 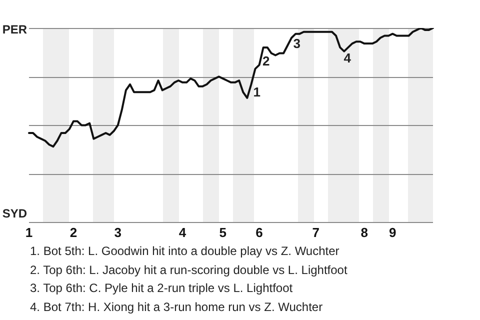 What do you see at coordinates (15, 29) in the screenshot?
I see `text: PER` at bounding box center [15, 29].